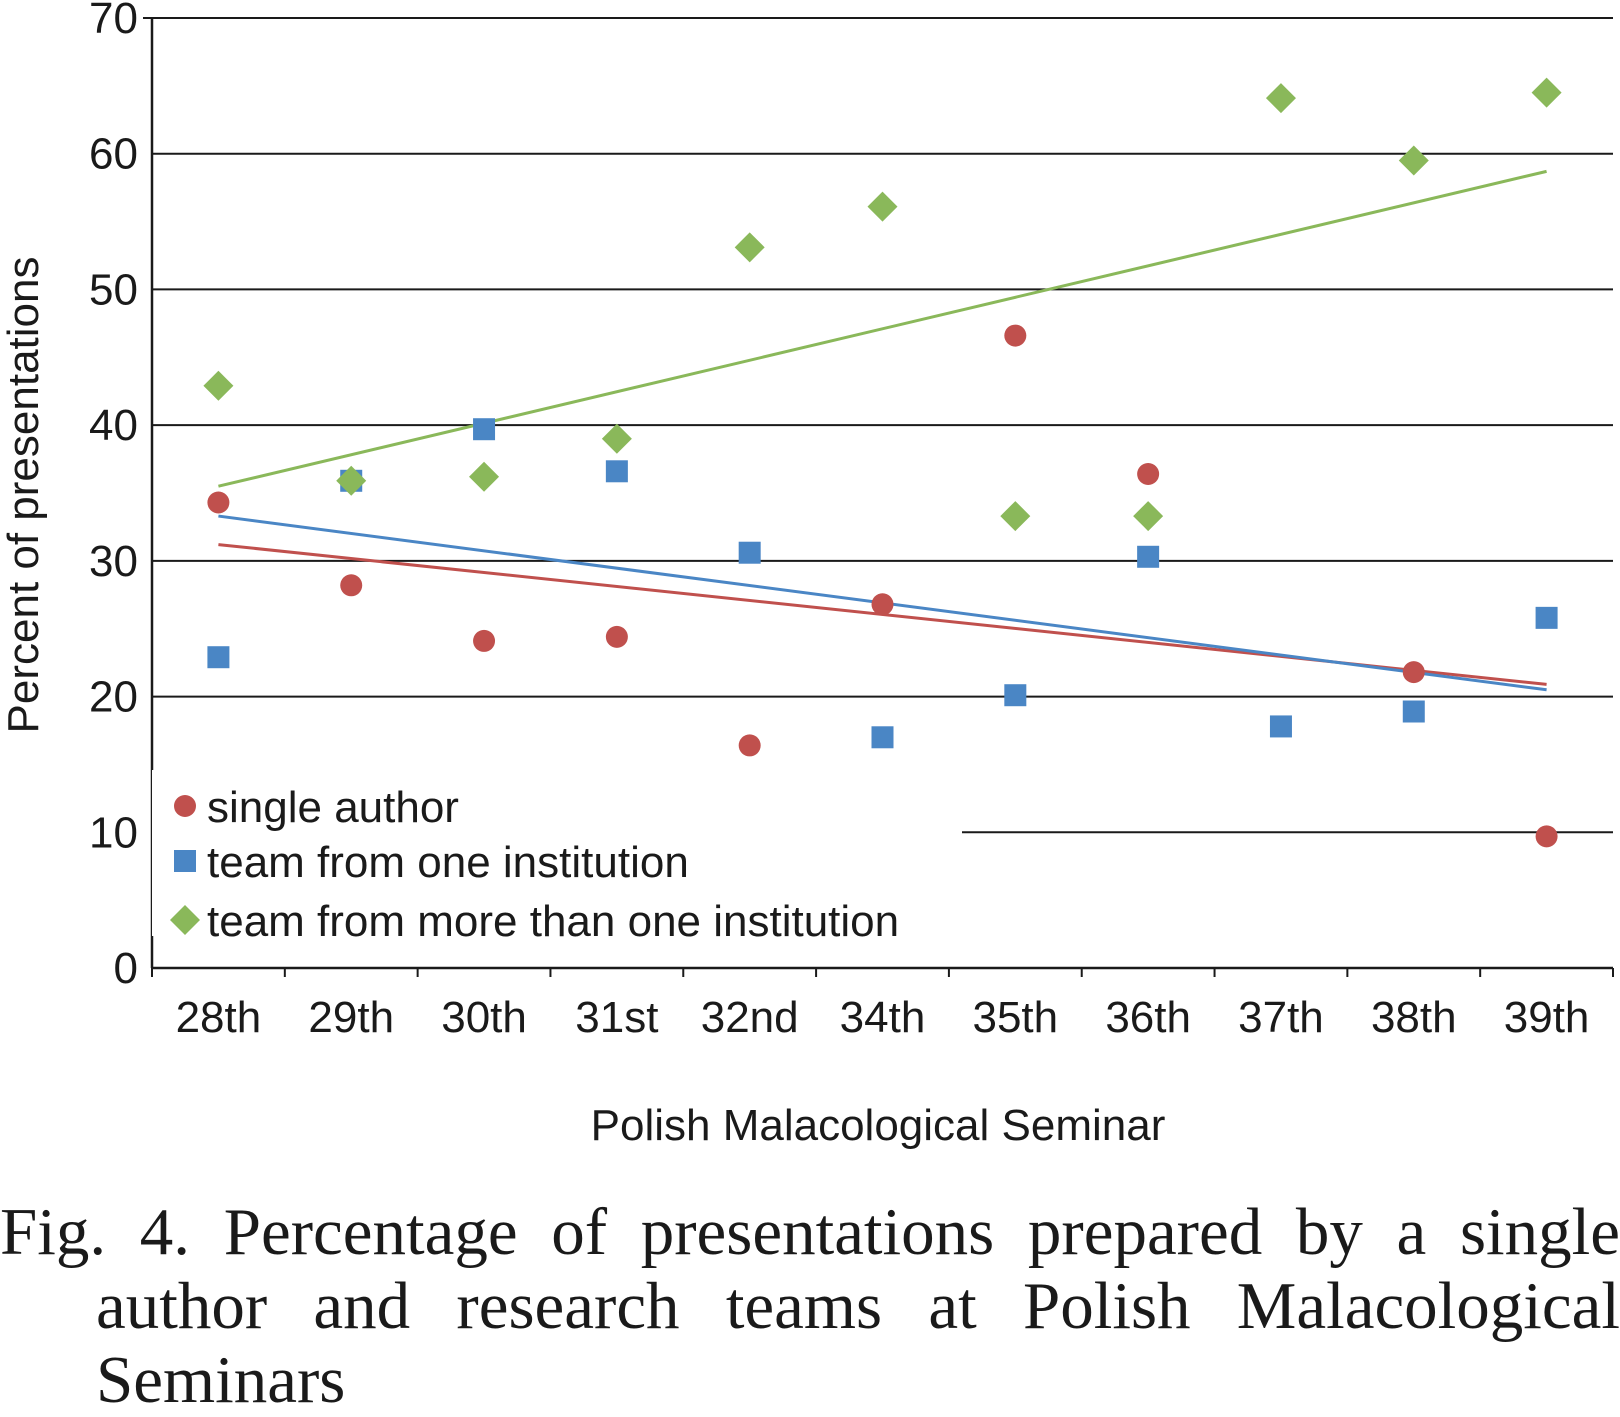 The height and width of the screenshot is (1417, 1620). Describe the element at coordinates (185, 806) in the screenshot. I see `legend-marker-circle` at that location.